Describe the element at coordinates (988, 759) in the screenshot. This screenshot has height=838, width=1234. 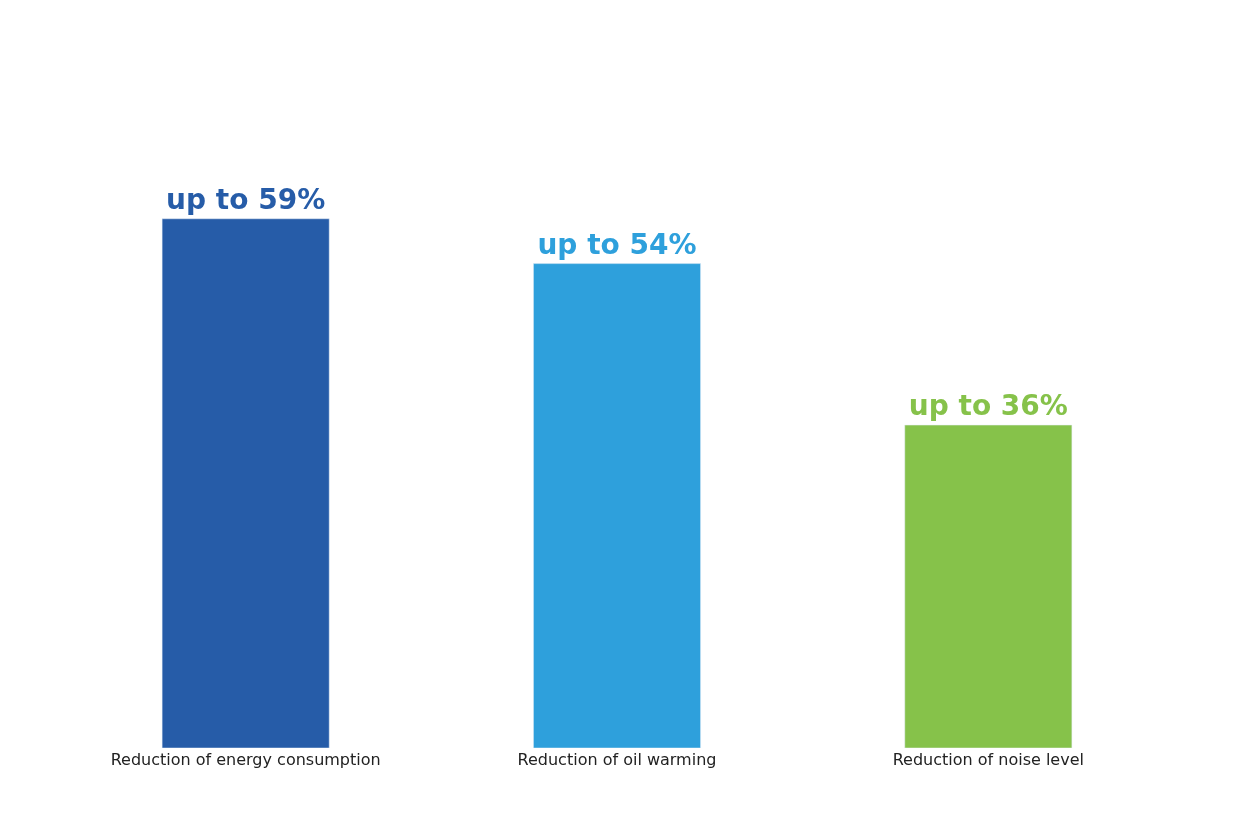
I see `x-tick-label: Reduction of noise level` at that location.